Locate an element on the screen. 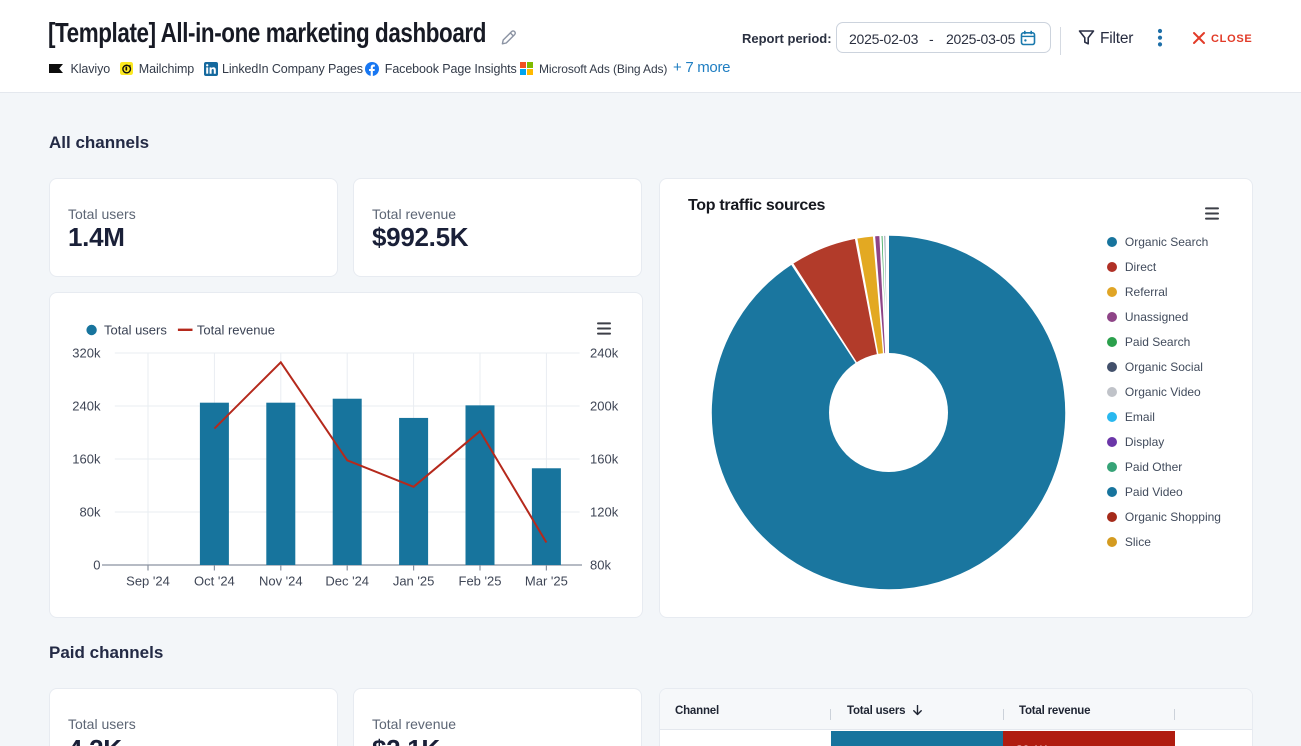 The image size is (1301, 746). svg-text: Mar '25 is located at coordinates (546, 581).